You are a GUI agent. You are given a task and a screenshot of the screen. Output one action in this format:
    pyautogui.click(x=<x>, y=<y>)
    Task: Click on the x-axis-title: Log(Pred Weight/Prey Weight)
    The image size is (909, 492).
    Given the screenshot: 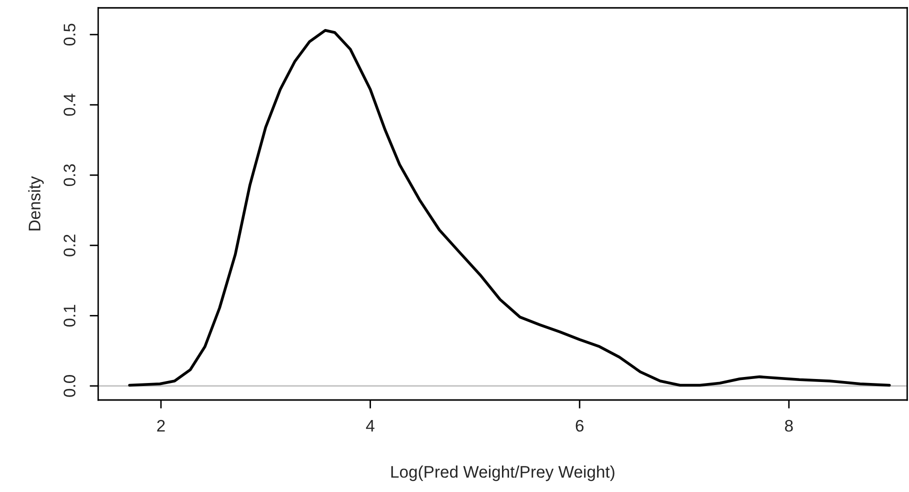 What is the action you would take?
    pyautogui.click(x=502, y=474)
    